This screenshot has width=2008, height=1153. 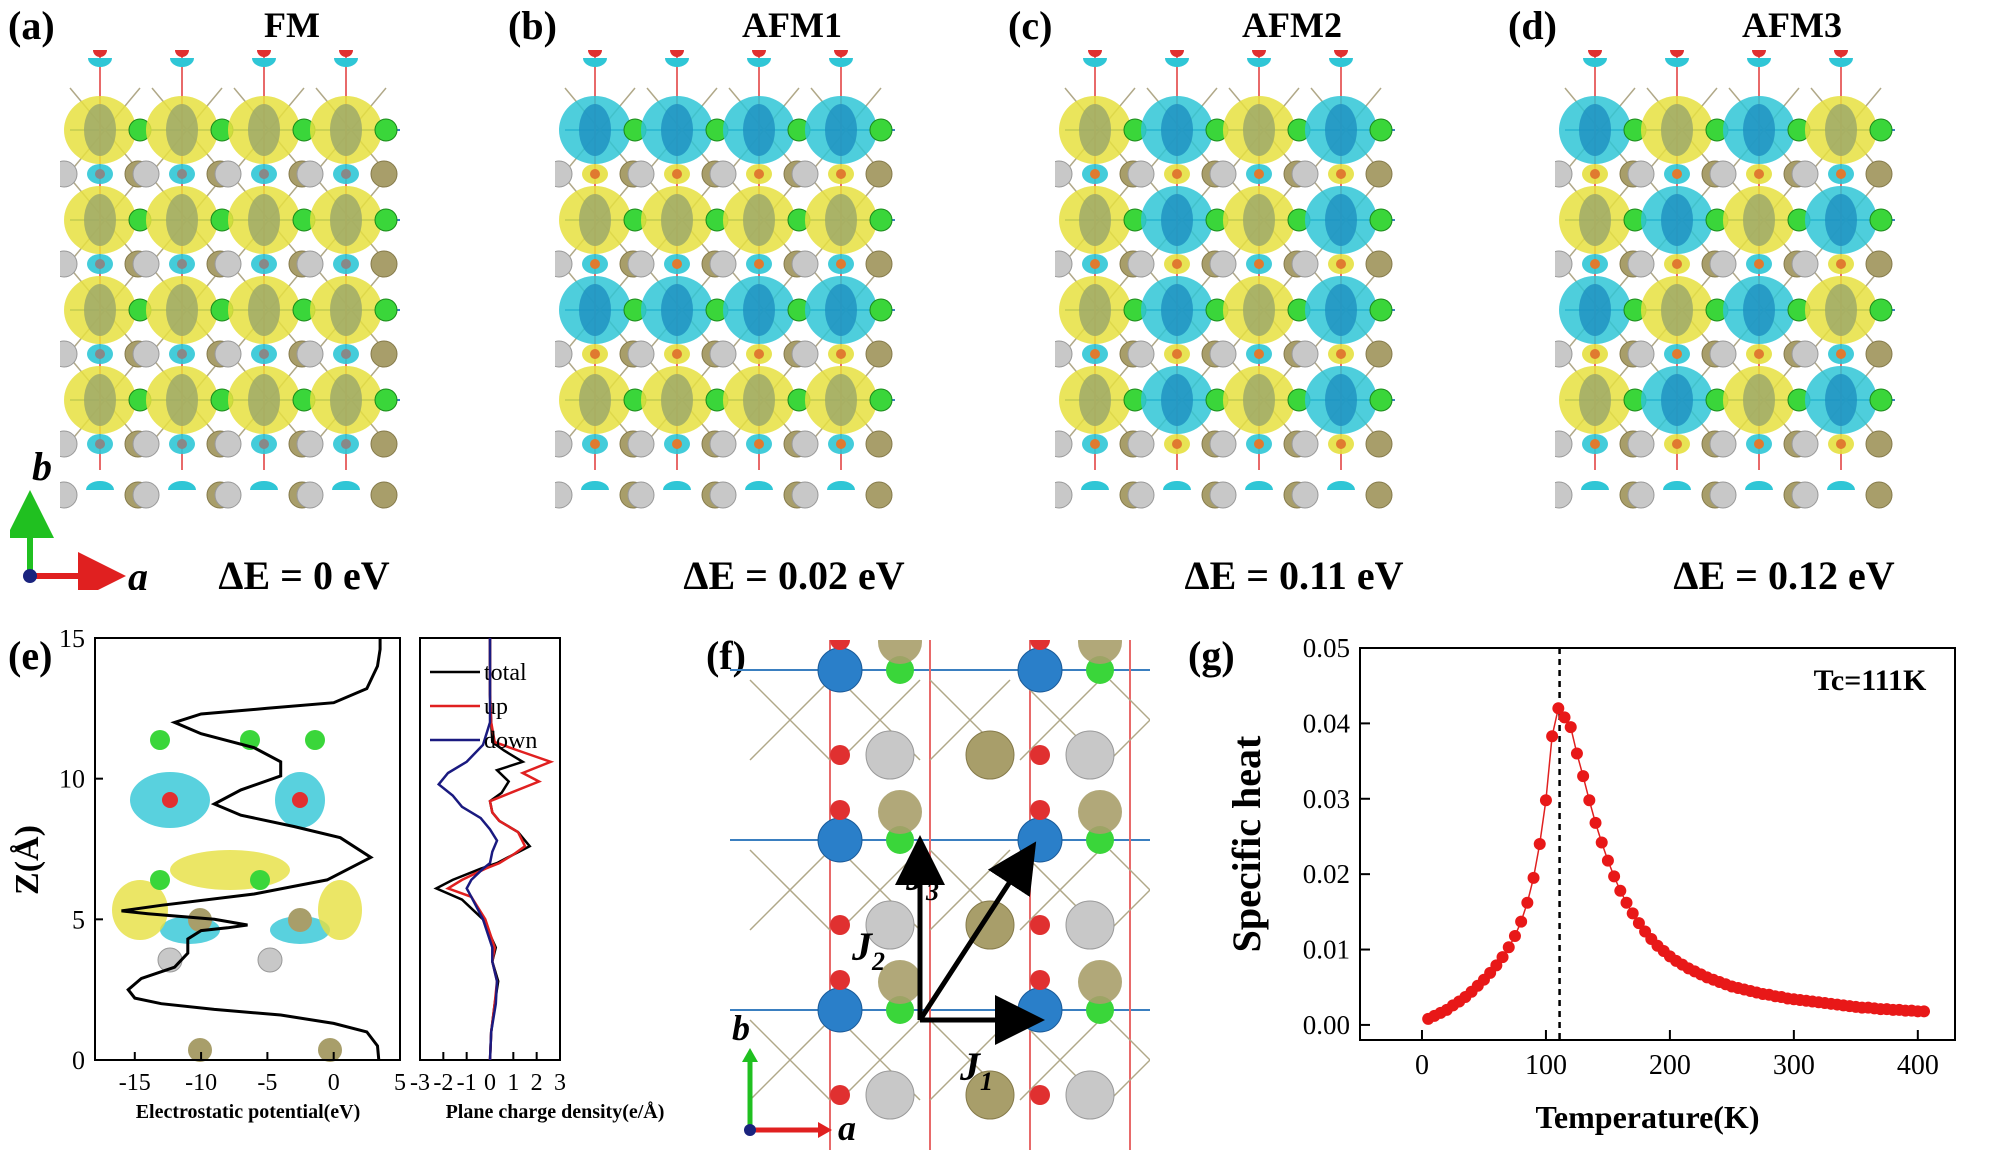 I want to click on x-tick-label: -15, so click(x=135, y=1083).